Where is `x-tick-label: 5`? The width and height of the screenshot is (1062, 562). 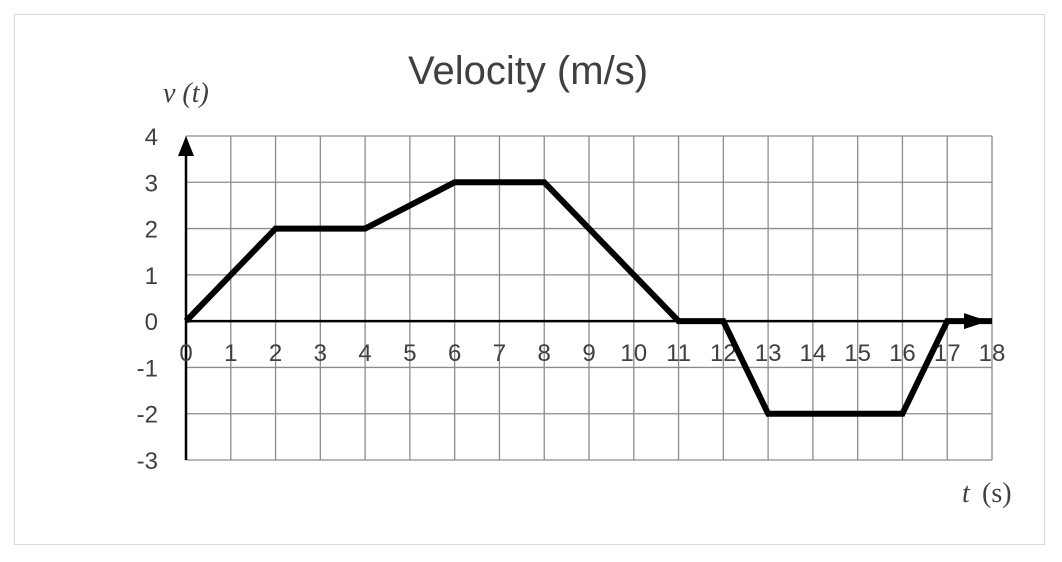
x-tick-label: 5 is located at coordinates (409, 353).